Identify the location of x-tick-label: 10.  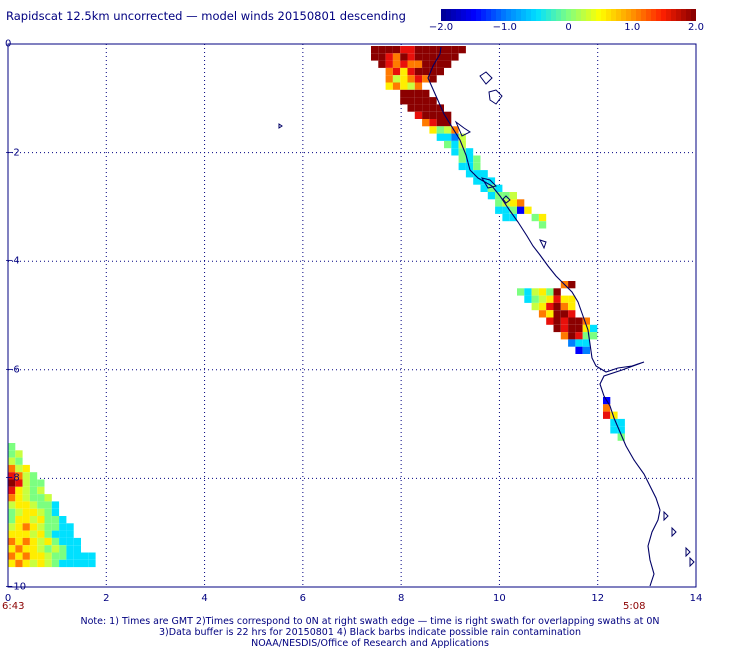
(499, 598).